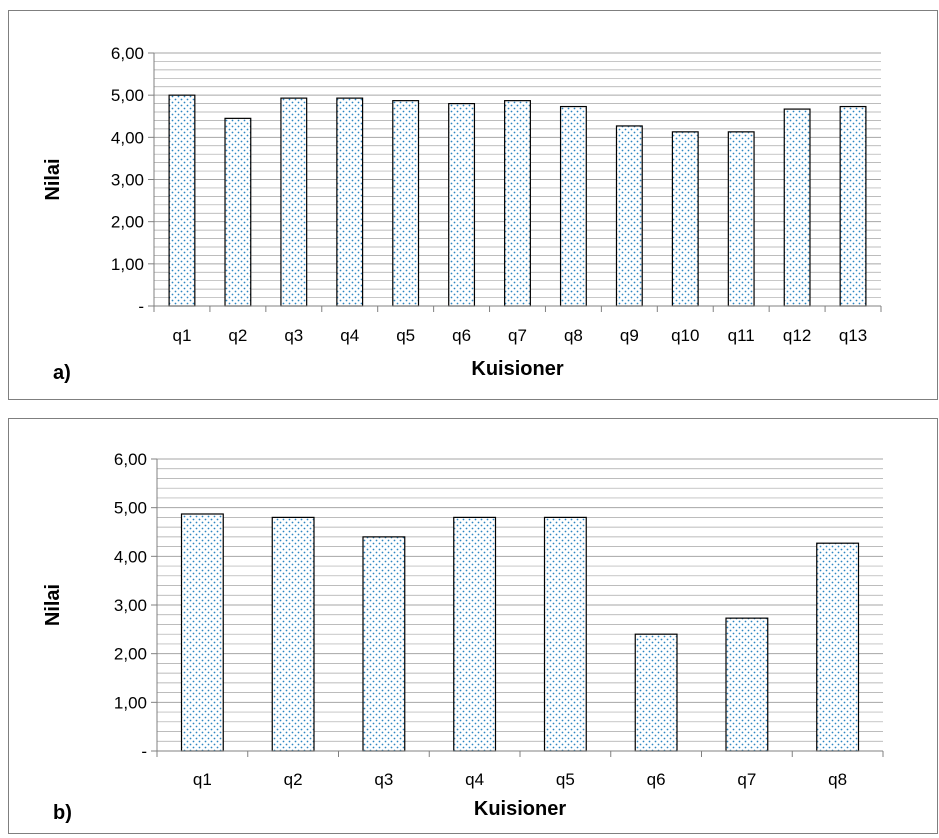  Describe the element at coordinates (853, 335) in the screenshot. I see `x-tick-label: q13` at that location.